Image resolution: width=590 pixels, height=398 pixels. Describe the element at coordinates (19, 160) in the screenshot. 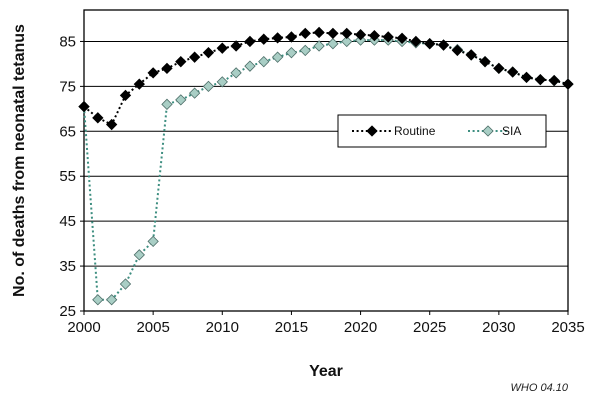

I see `y-axis-label: No. of deaths from neonatal tetanus` at that location.